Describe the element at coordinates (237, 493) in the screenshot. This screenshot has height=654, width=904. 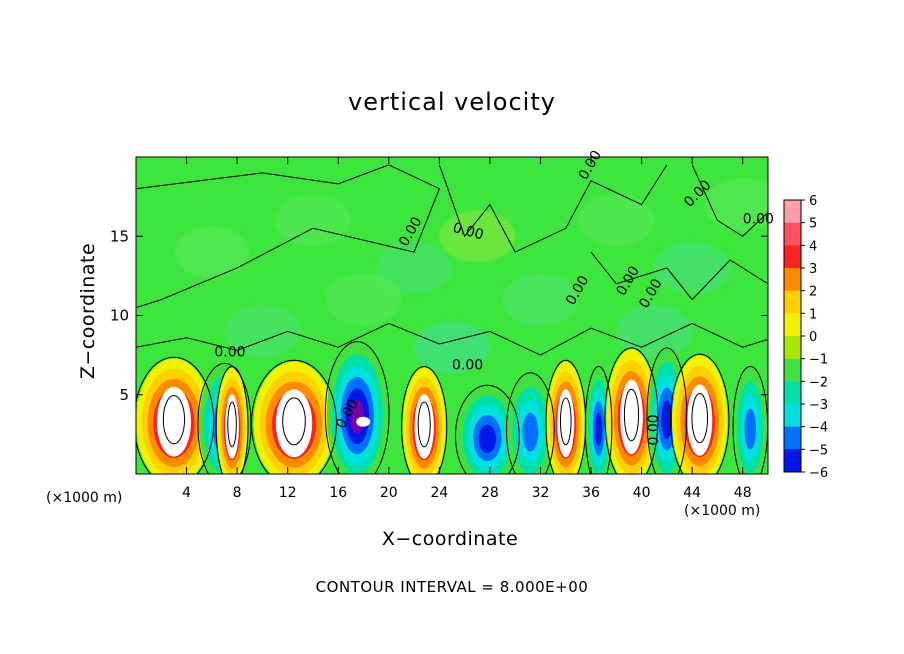
I see `x-tick-label: 8` at that location.